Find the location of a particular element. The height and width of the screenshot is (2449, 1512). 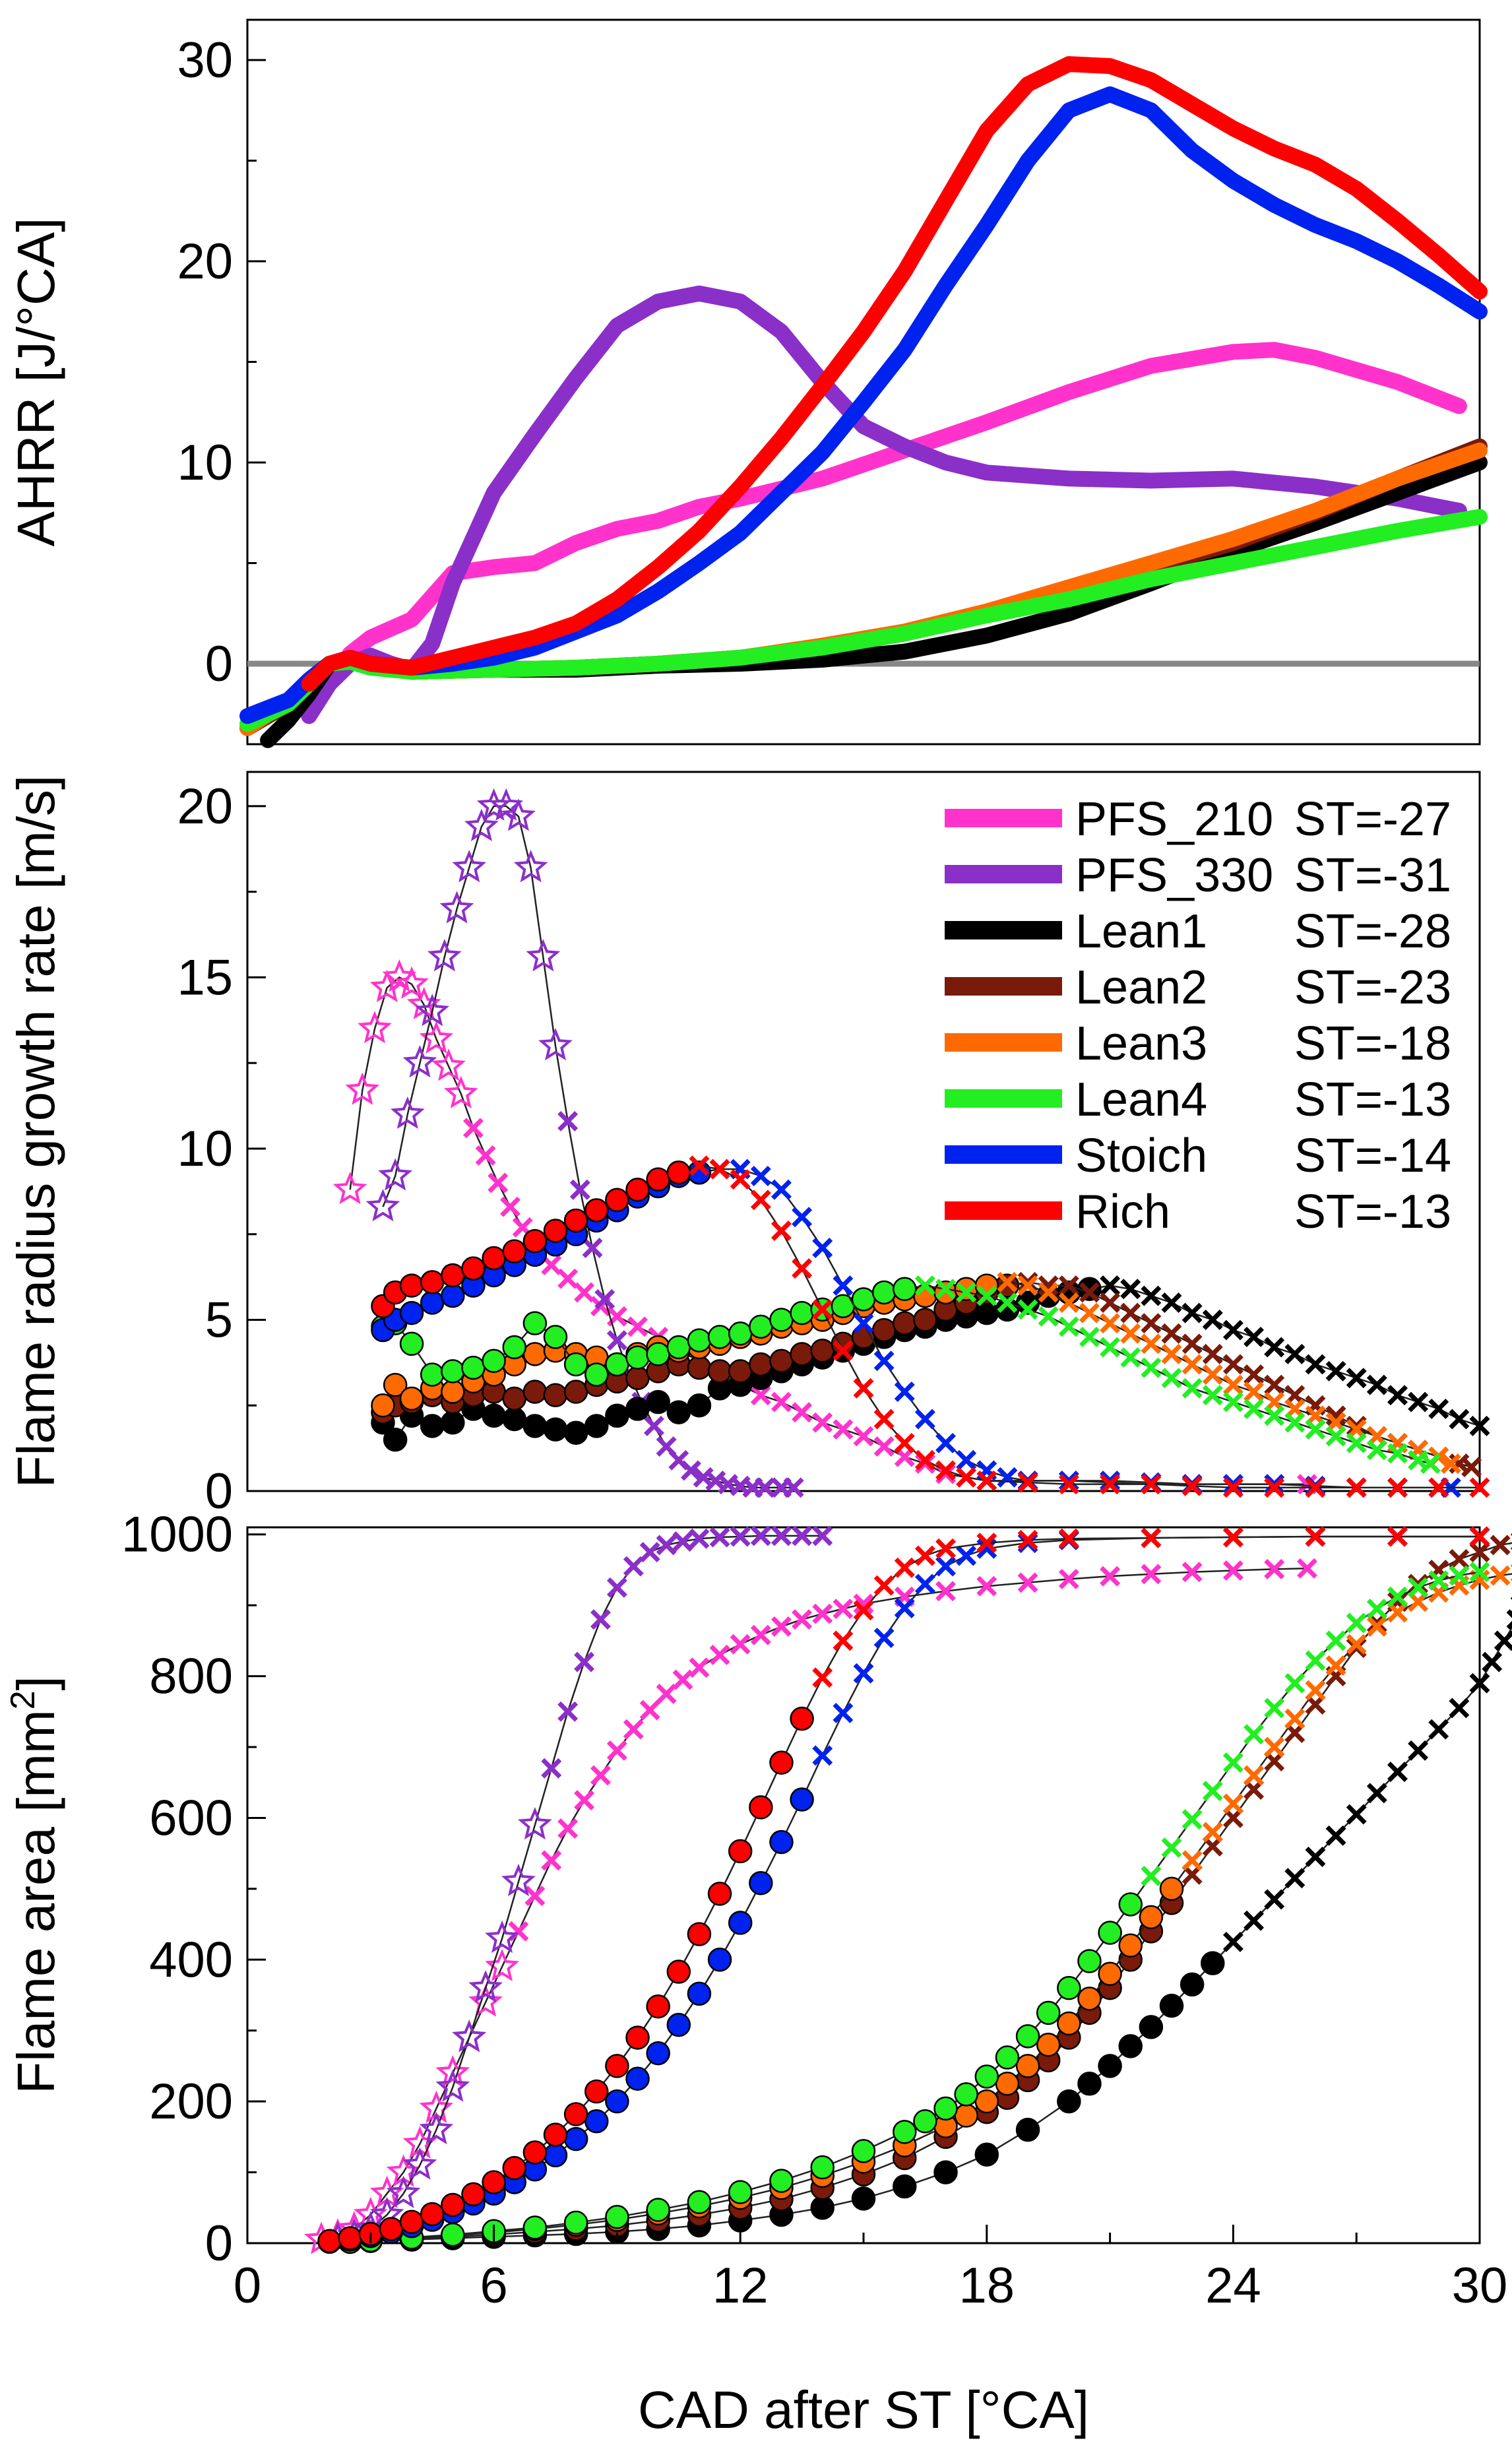

y-tick-label: 10 is located at coordinates (205, 1149).